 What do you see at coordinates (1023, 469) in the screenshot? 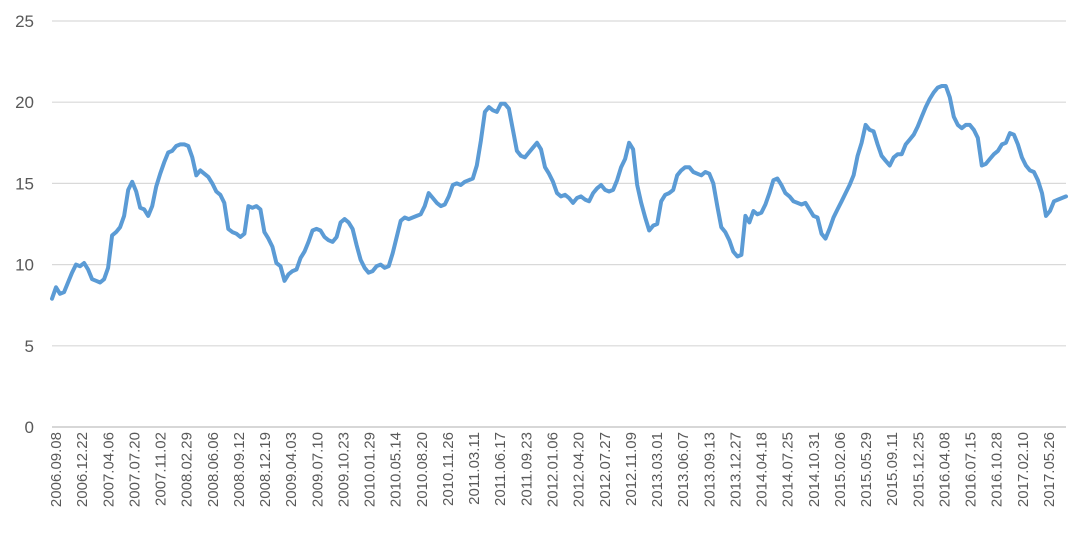
I see `x-tick-label: 2017.02.10` at bounding box center [1023, 469].